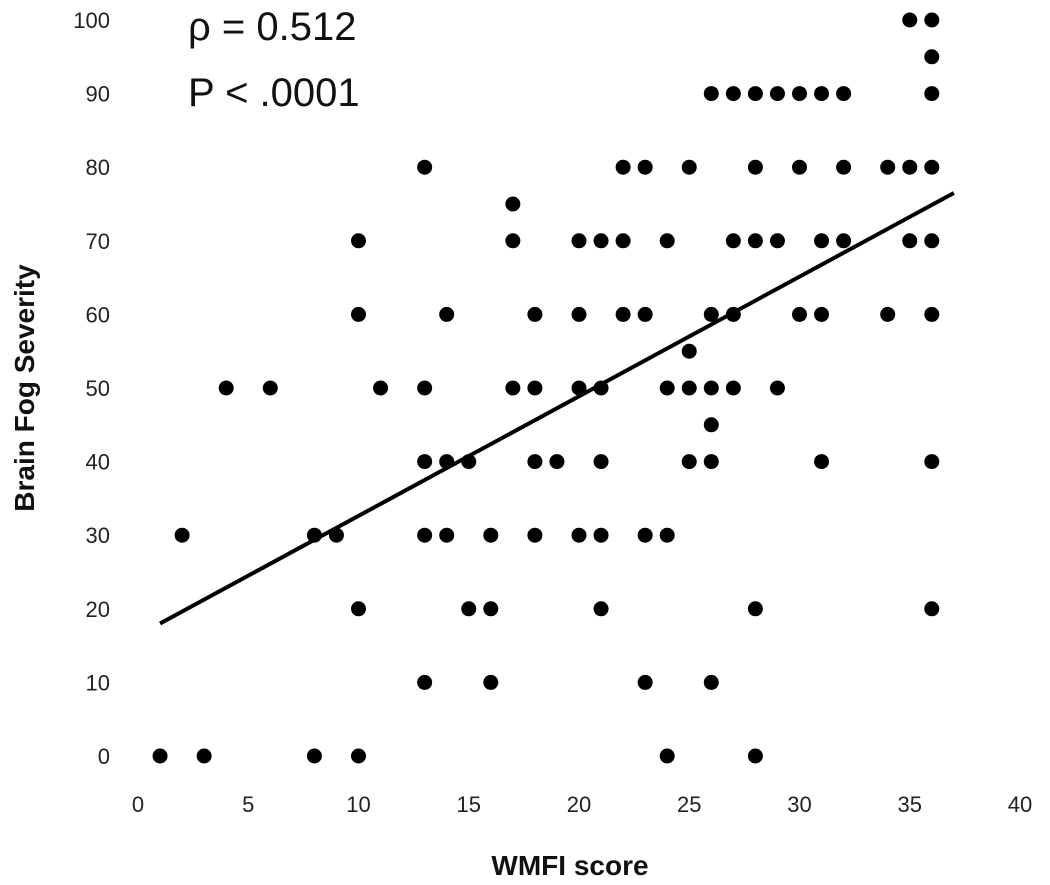  Describe the element at coordinates (104, 756) in the screenshot. I see `y-tick-label: 0` at that location.